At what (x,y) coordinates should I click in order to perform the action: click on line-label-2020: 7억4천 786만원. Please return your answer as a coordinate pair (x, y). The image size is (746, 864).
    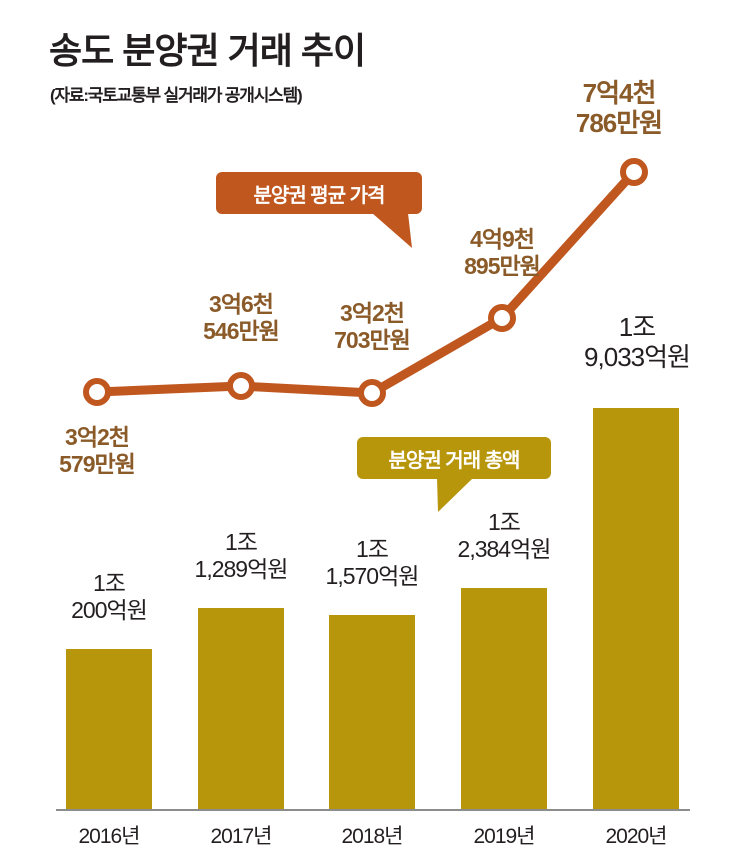
    Looking at the image, I should click on (619, 108).